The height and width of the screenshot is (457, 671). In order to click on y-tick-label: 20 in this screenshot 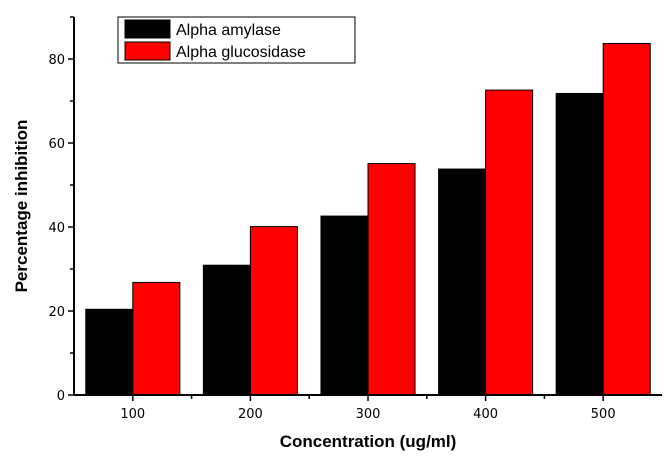, I will do `click(56, 312)`.